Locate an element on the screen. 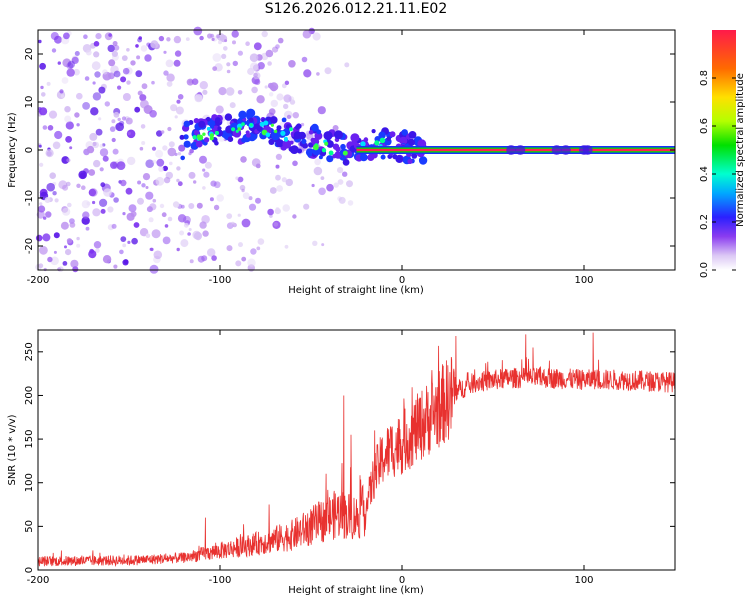  colorbar-tick-label: 0.2 is located at coordinates (704, 222).